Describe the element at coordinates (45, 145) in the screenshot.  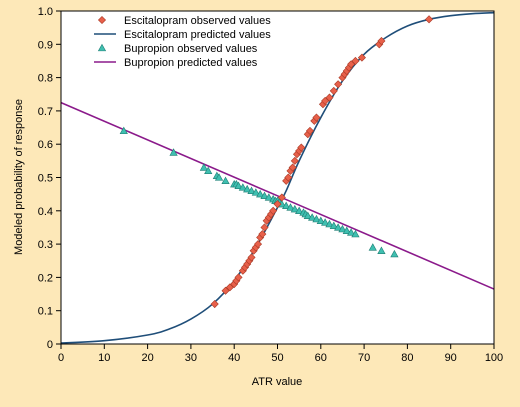
I see `y-tick-label: 0.6` at that location.